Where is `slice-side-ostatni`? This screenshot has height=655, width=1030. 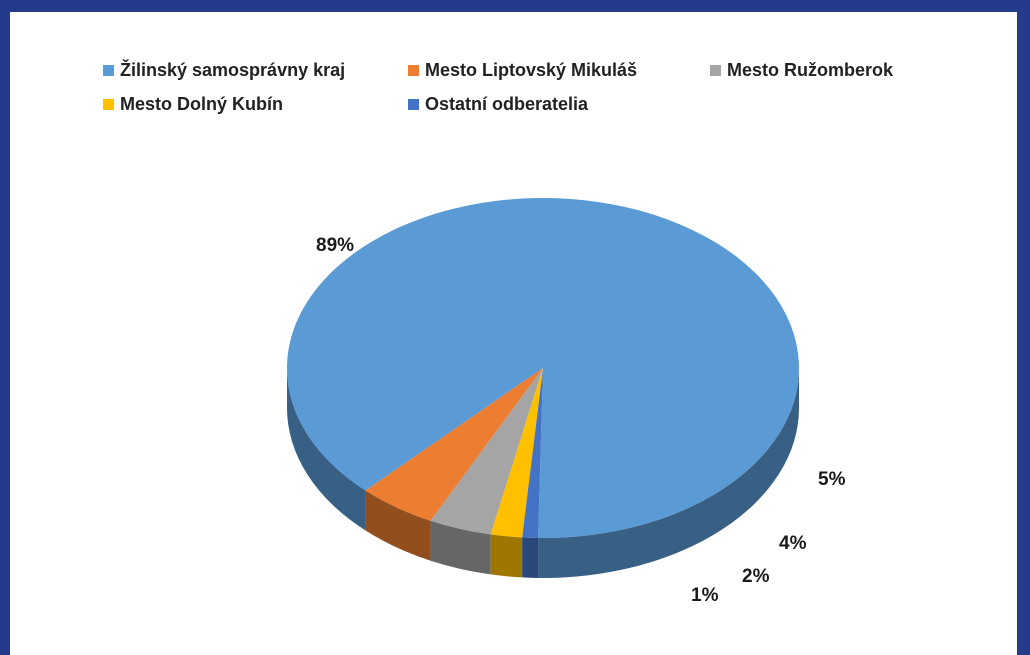 slice-side-ostatni is located at coordinates (530, 557).